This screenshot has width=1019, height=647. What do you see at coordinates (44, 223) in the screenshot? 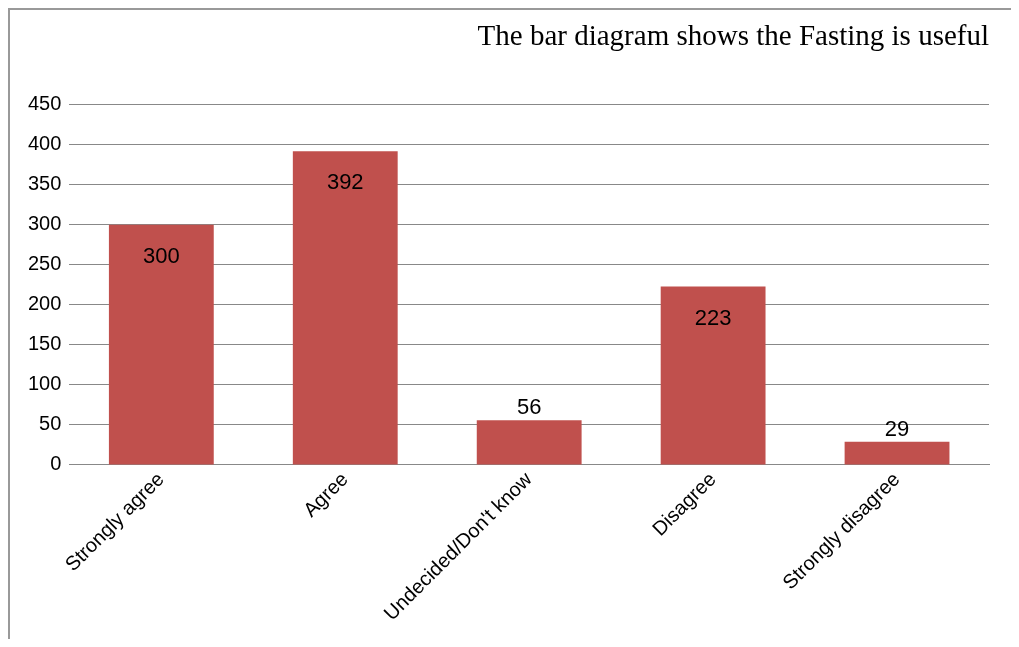
I see `y-tick-label: 300` at bounding box center [44, 223].